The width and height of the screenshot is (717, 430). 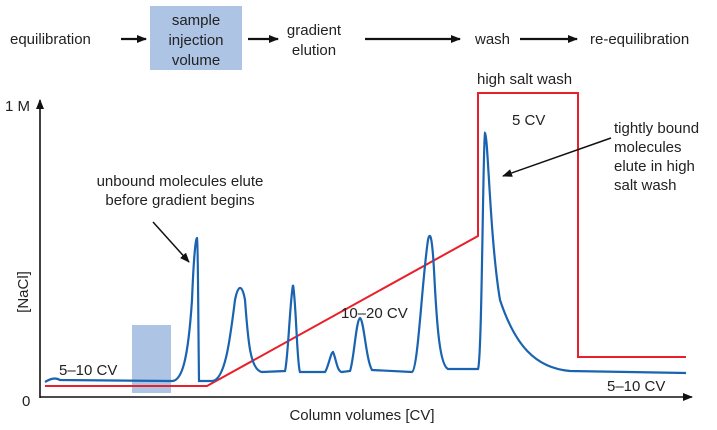 What do you see at coordinates (23, 292) in the screenshot?
I see `y-axis-label: [NaCl]` at bounding box center [23, 292].